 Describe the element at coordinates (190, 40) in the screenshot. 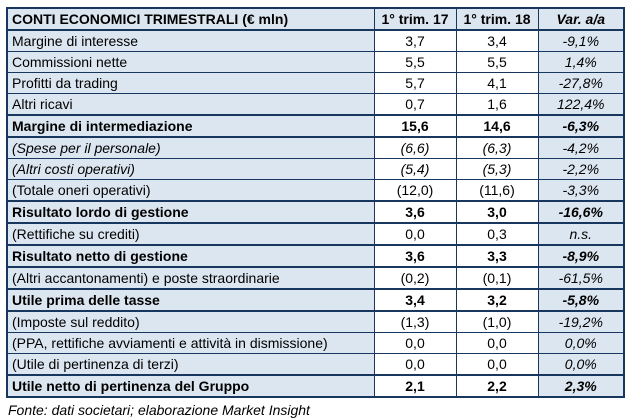

I see `row-label: Margine di interesse` at that location.